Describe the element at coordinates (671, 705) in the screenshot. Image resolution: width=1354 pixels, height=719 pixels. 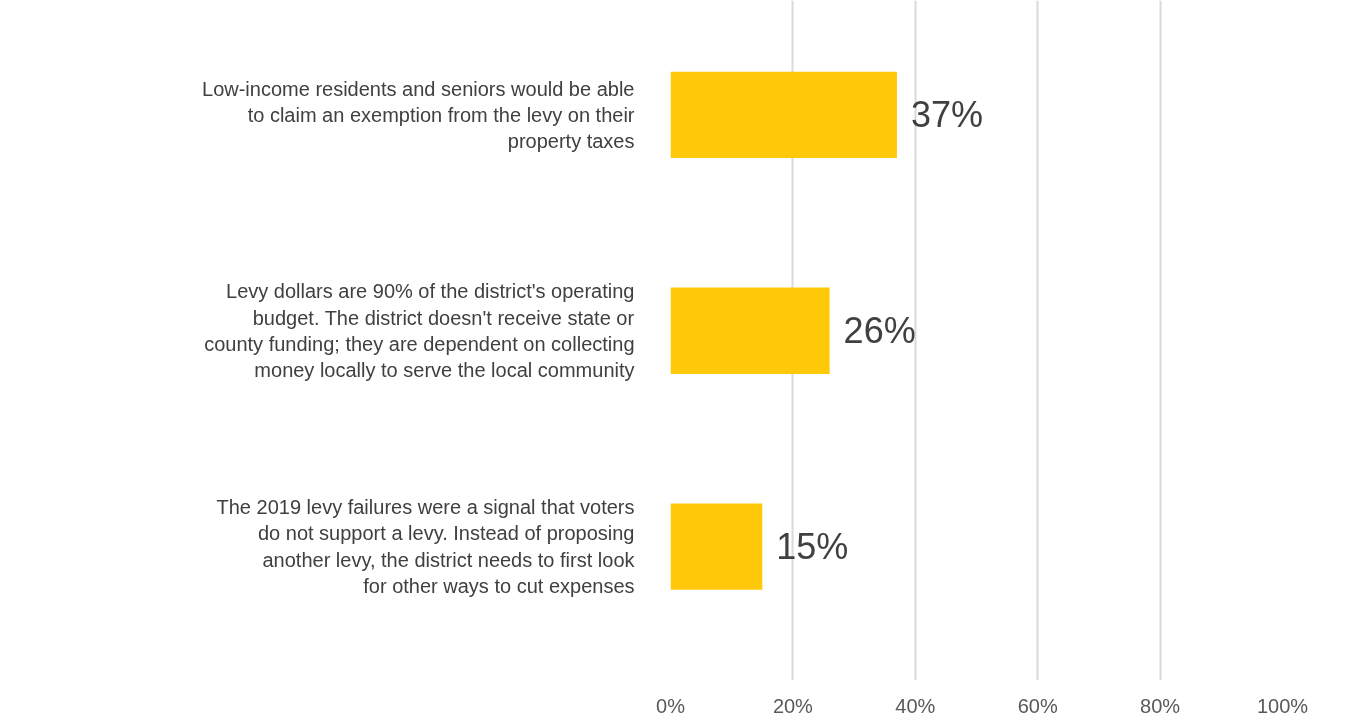
I see `x-tick-label: 0%` at that location.